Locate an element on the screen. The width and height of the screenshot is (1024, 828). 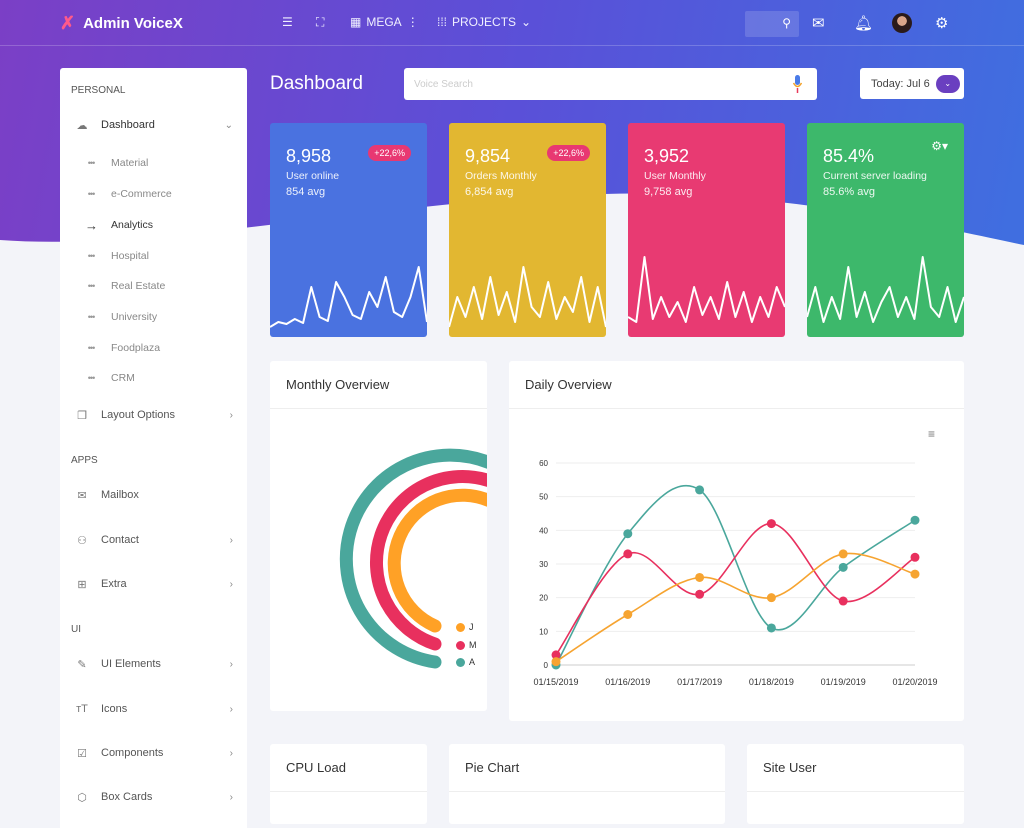
gear-dropdown-icon: ⚙▾ is located at coordinates (939, 146).